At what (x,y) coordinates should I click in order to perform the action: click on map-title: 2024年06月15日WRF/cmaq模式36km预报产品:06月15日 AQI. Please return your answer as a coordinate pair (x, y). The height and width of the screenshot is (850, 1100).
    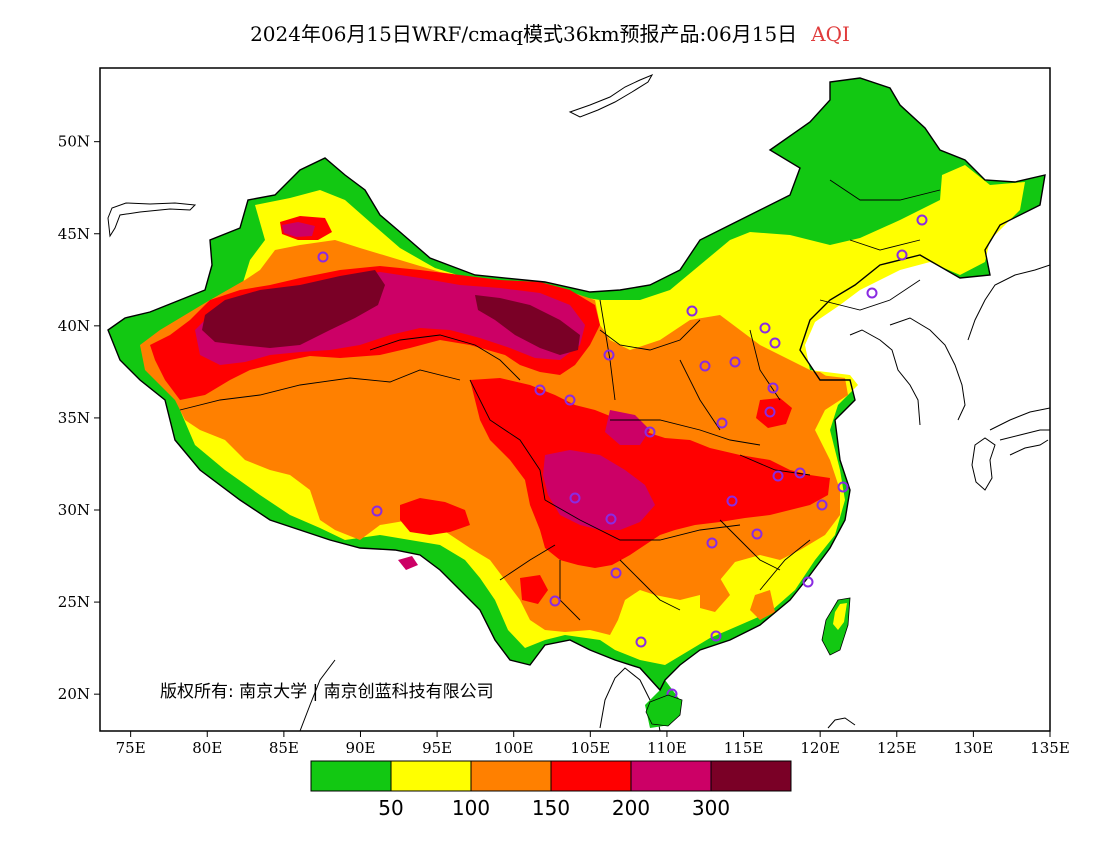
    Looking at the image, I should click on (550, 32).